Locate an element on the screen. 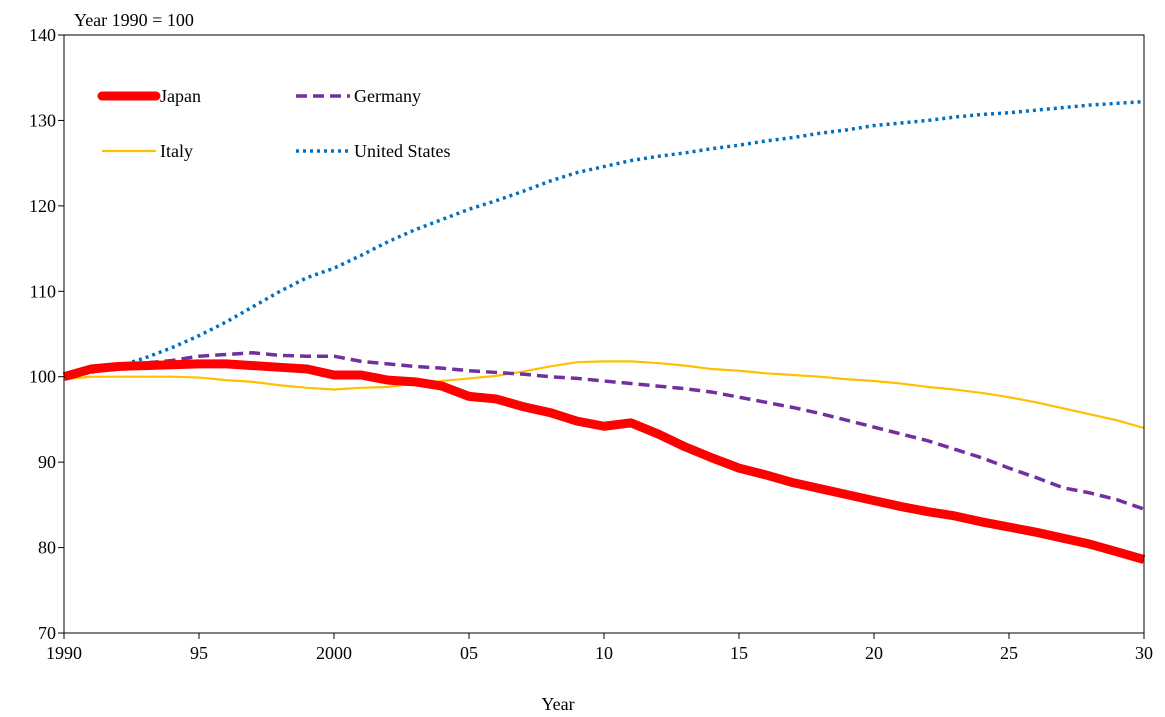 The width and height of the screenshot is (1165, 717). y-tick-label: 70 is located at coordinates (47, 633).